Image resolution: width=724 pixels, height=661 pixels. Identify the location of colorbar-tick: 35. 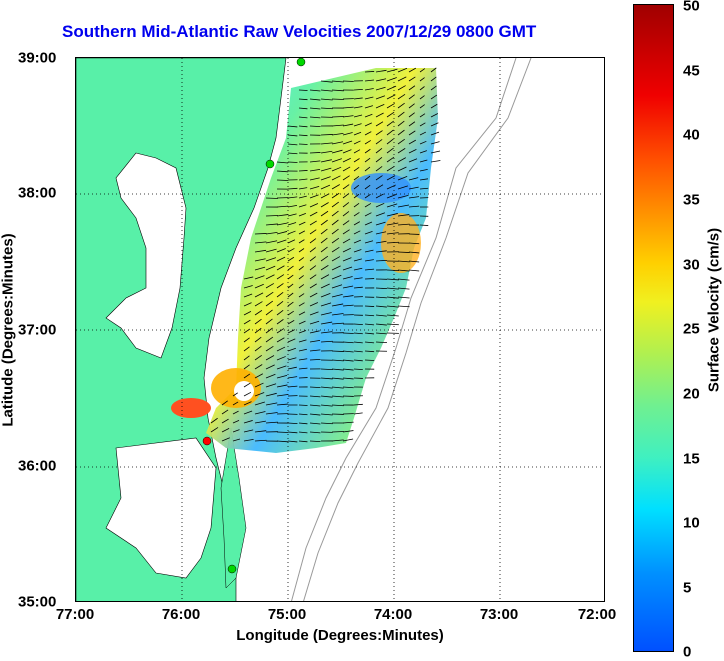
(691, 200).